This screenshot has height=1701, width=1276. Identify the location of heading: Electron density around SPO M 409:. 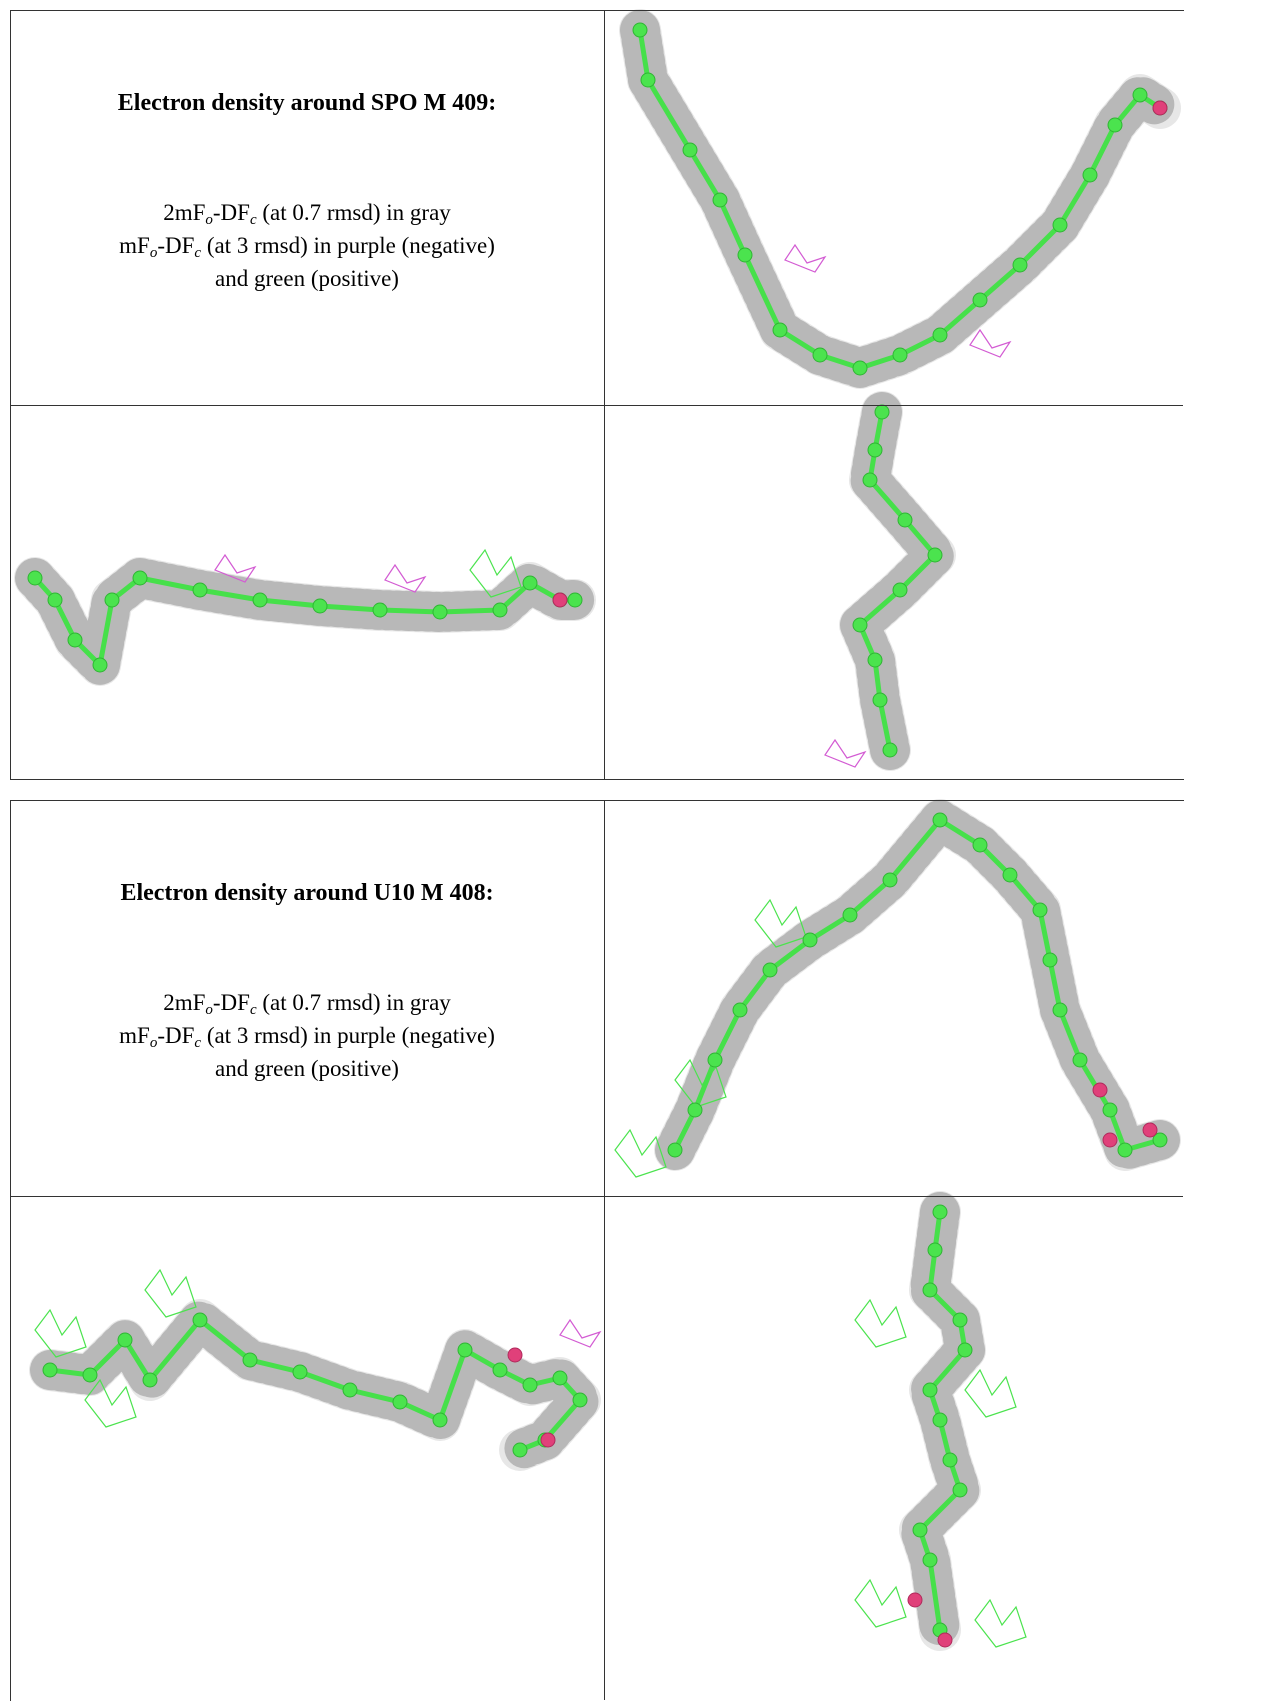
(307, 103).